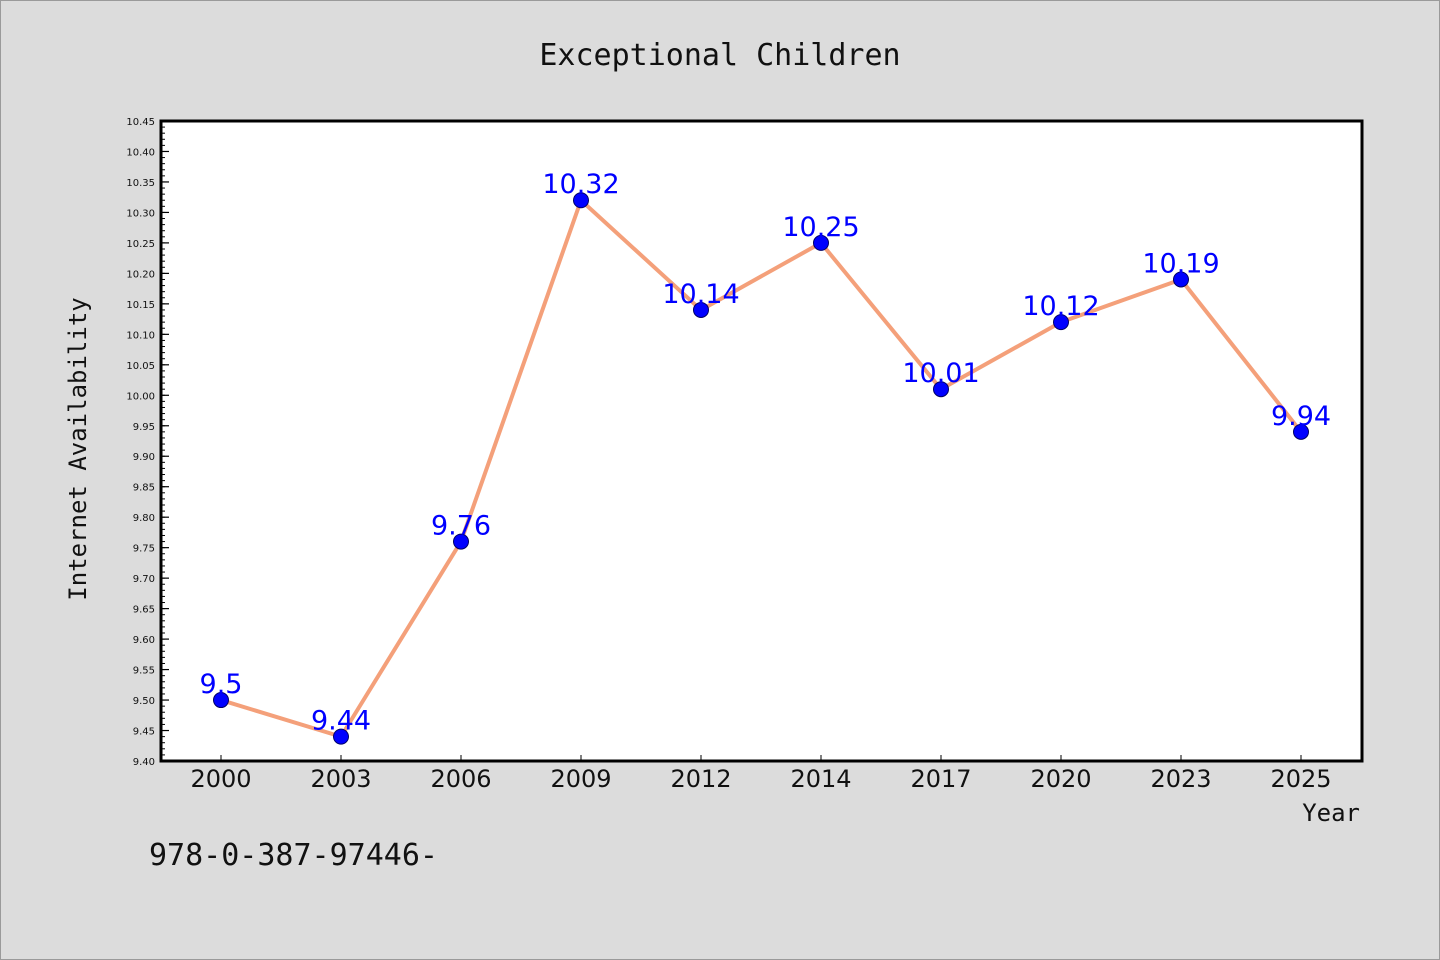 The height and width of the screenshot is (960, 1440). Describe the element at coordinates (144, 762) in the screenshot. I see `y-tick-label: 9.40` at that location.